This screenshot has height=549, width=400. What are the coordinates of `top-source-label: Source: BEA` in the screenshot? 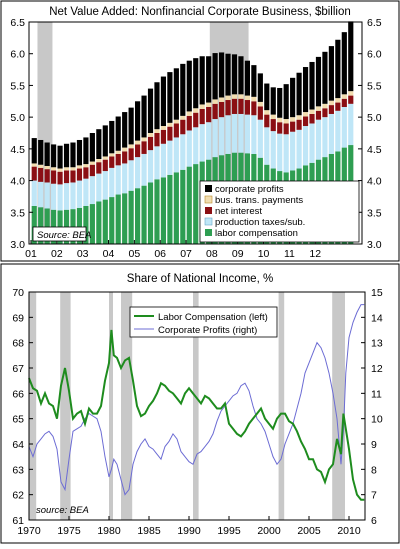 It's located at (64, 235).